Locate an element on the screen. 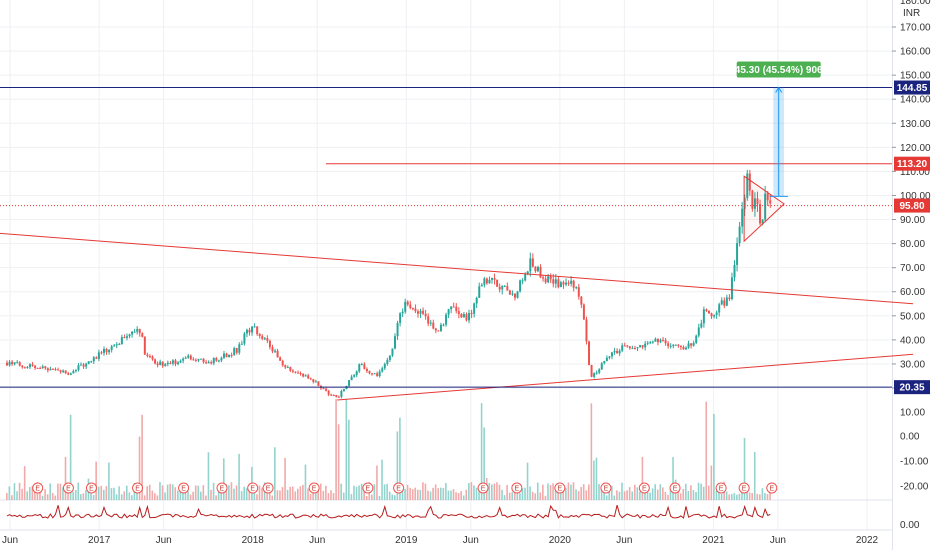  earnings-marker-label-12: E is located at coordinates (517, 489).